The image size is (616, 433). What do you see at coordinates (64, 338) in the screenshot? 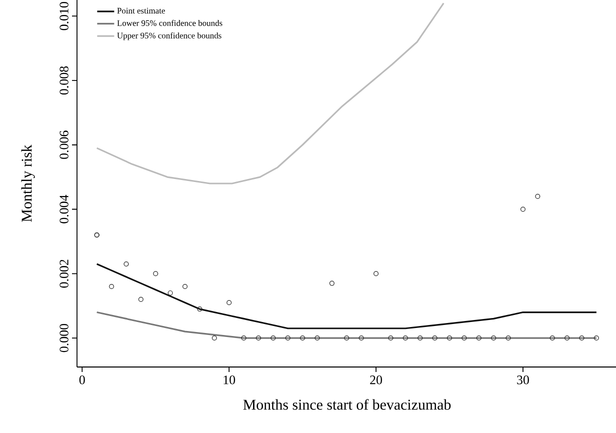
I see `y-tick-label: 0.000` at bounding box center [64, 338].